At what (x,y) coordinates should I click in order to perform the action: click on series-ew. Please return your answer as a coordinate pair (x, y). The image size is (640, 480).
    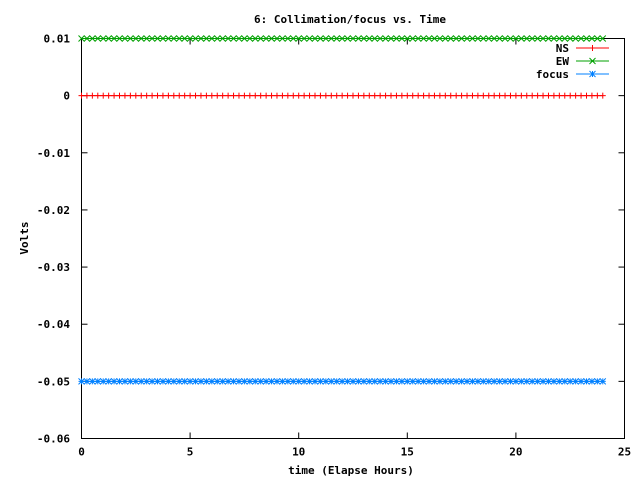
    Looking at the image, I should click on (342, 38).